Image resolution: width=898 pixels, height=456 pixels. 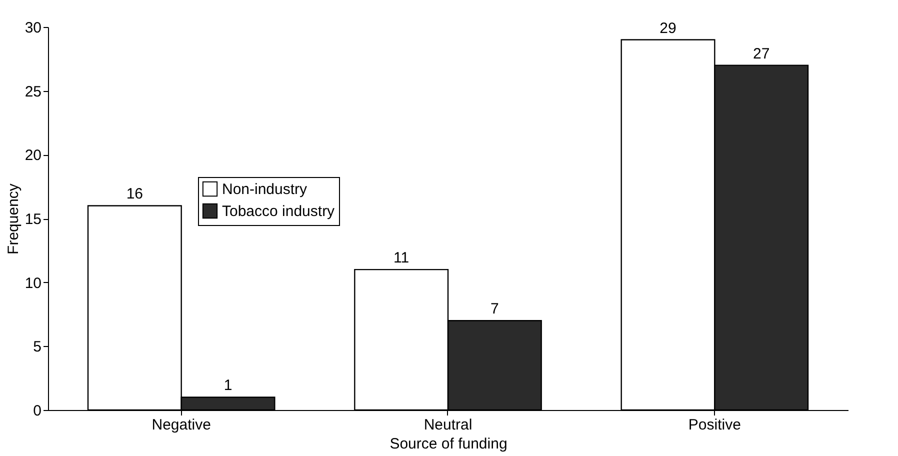 I want to click on data-label: 29, so click(x=668, y=28).